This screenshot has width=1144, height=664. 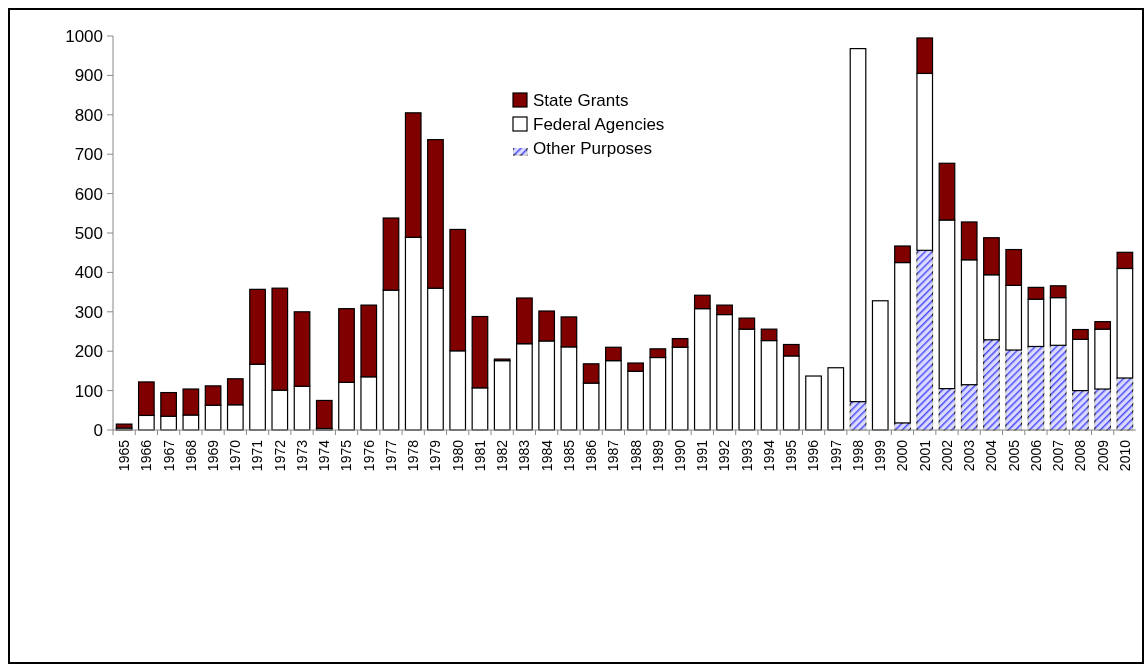 What do you see at coordinates (680, 455) in the screenshot?
I see `x-tick-label: 1990` at bounding box center [680, 455].